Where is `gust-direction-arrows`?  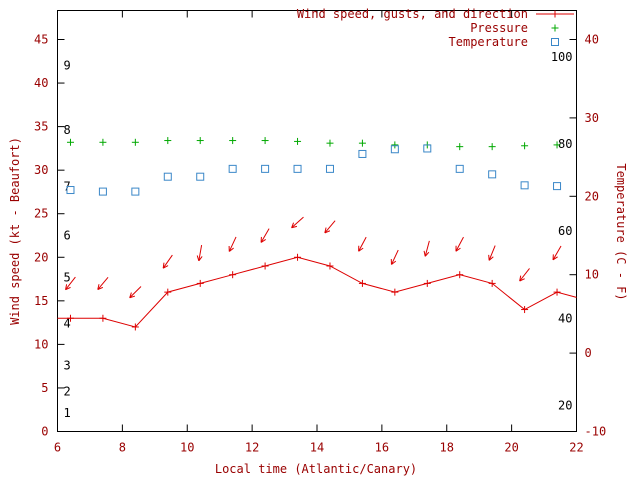 gust-direction-arrows is located at coordinates (313, 257).